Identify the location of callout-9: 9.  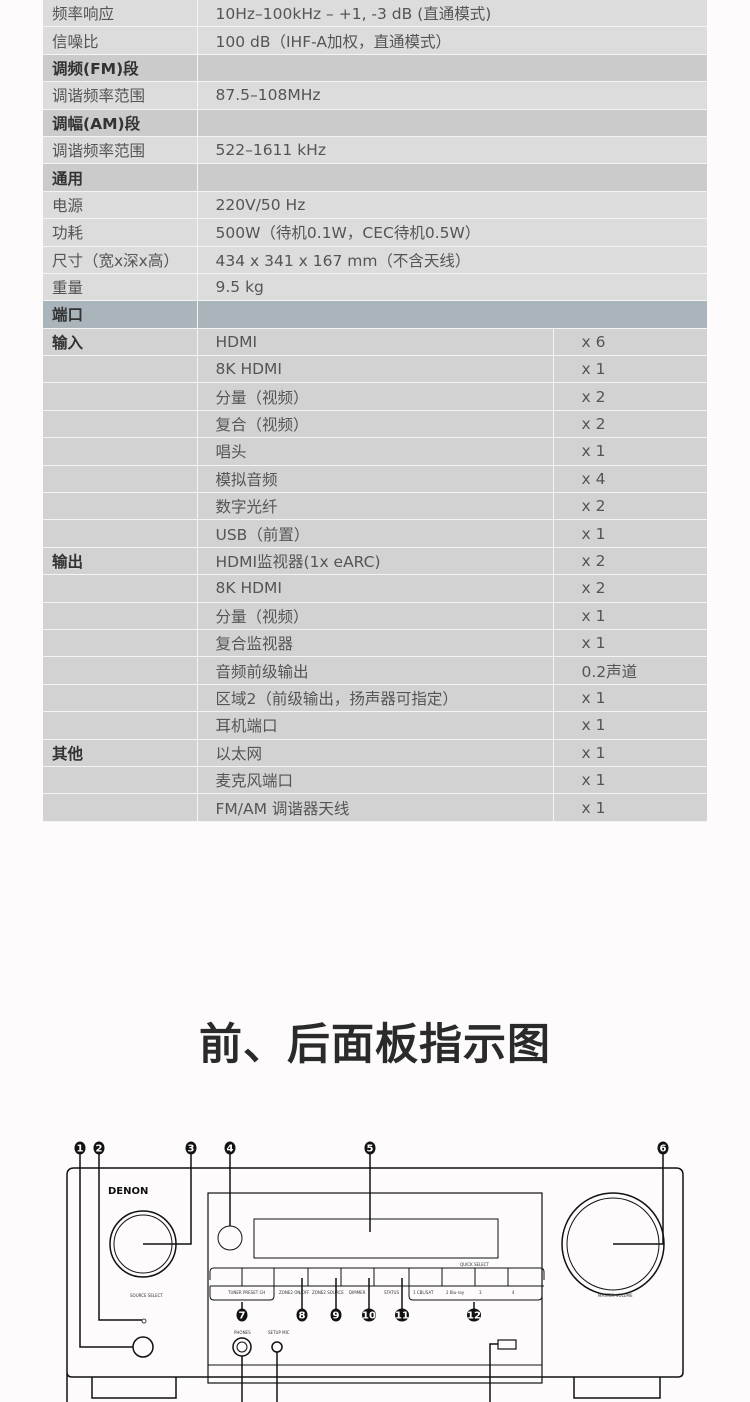
(336, 1315).